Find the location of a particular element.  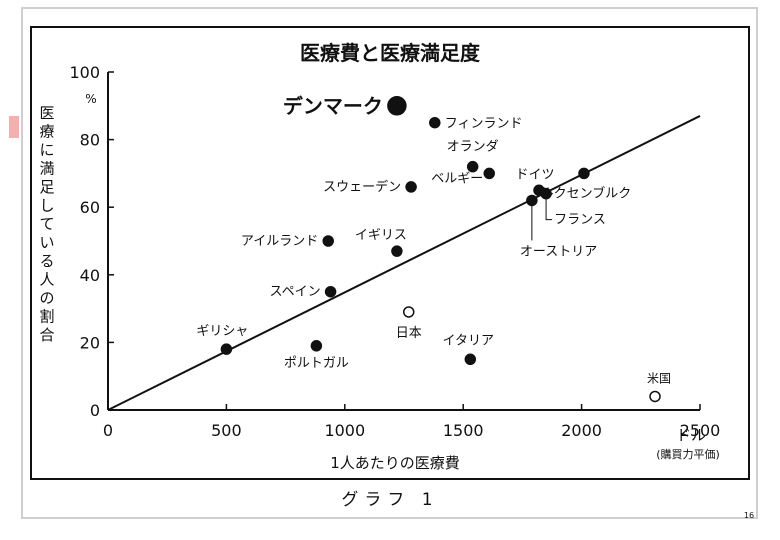

x-axis-label: 1人あたりの医療費 is located at coordinates (395, 463).